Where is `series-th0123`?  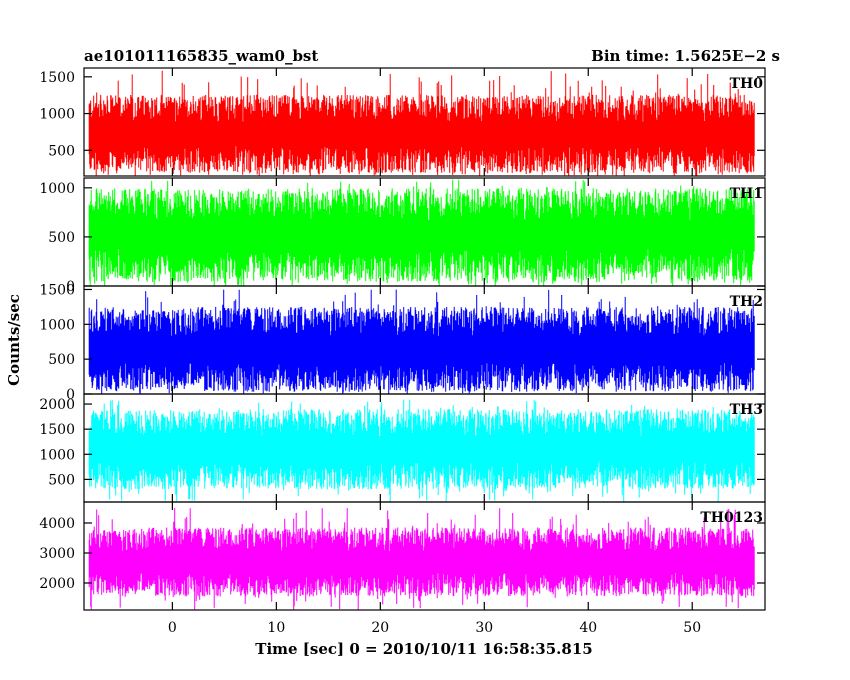 series-th0123 is located at coordinates (421, 559).